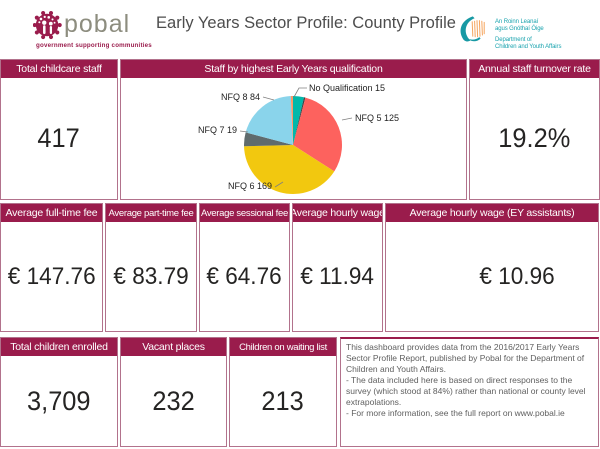 The height and width of the screenshot is (449, 600). I want to click on card-hourly-wage-title: Average hourly wage, so click(337, 213).